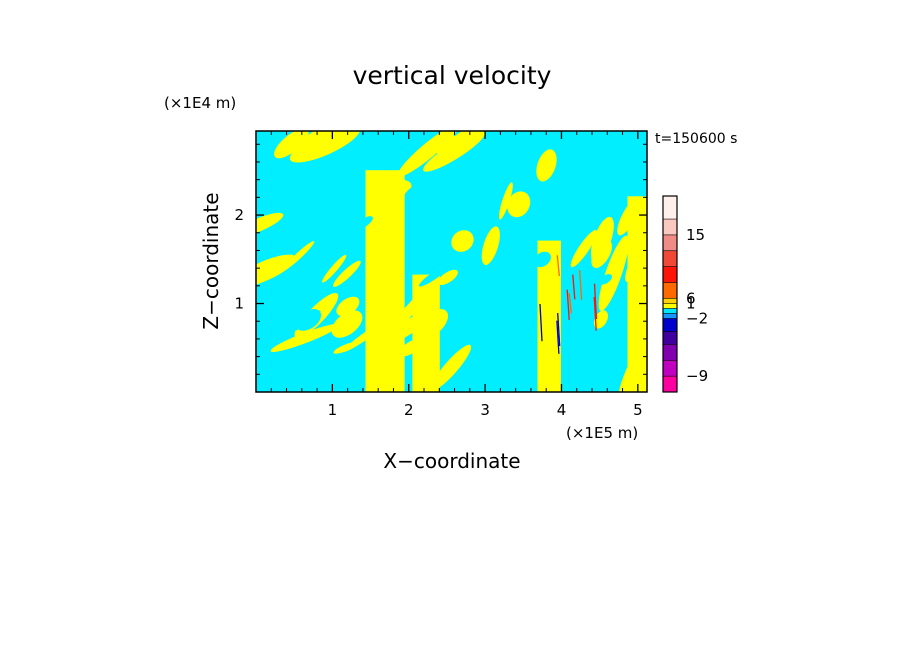  What do you see at coordinates (562, 410) in the screenshot?
I see `x-tick-label: 4` at bounding box center [562, 410].